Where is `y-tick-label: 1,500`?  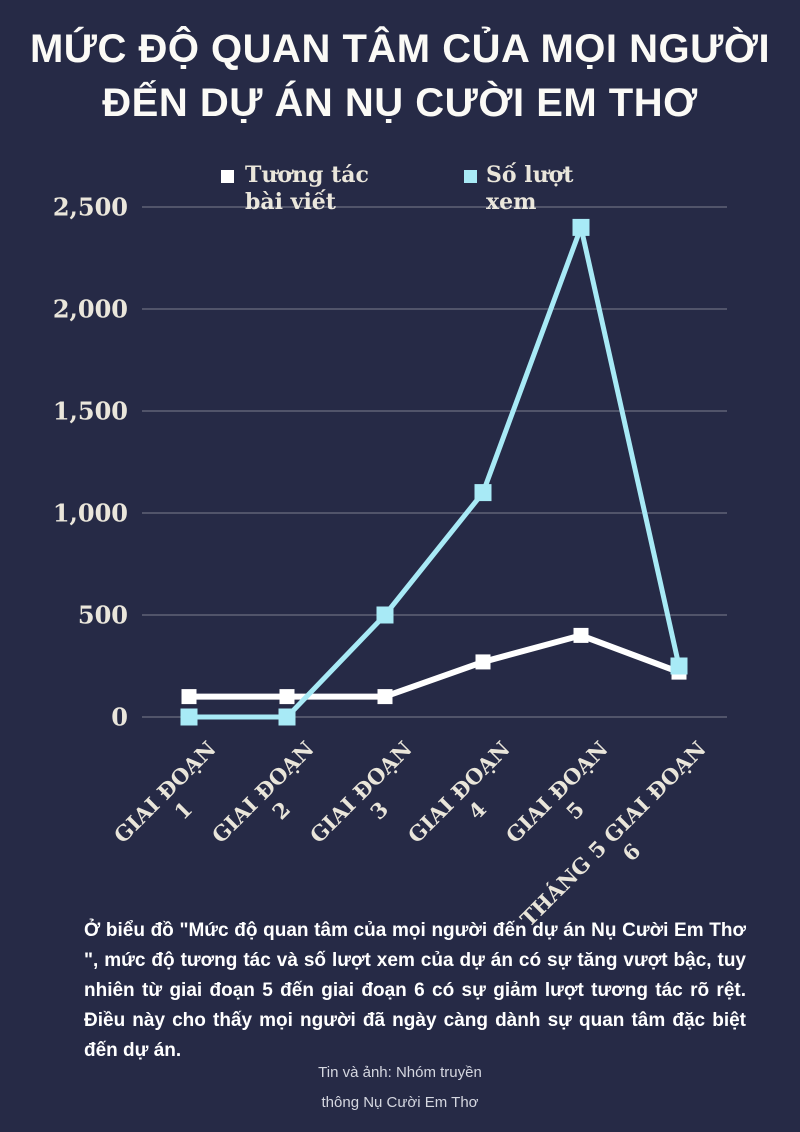 y-tick-label: 1,500 is located at coordinates (90, 411).